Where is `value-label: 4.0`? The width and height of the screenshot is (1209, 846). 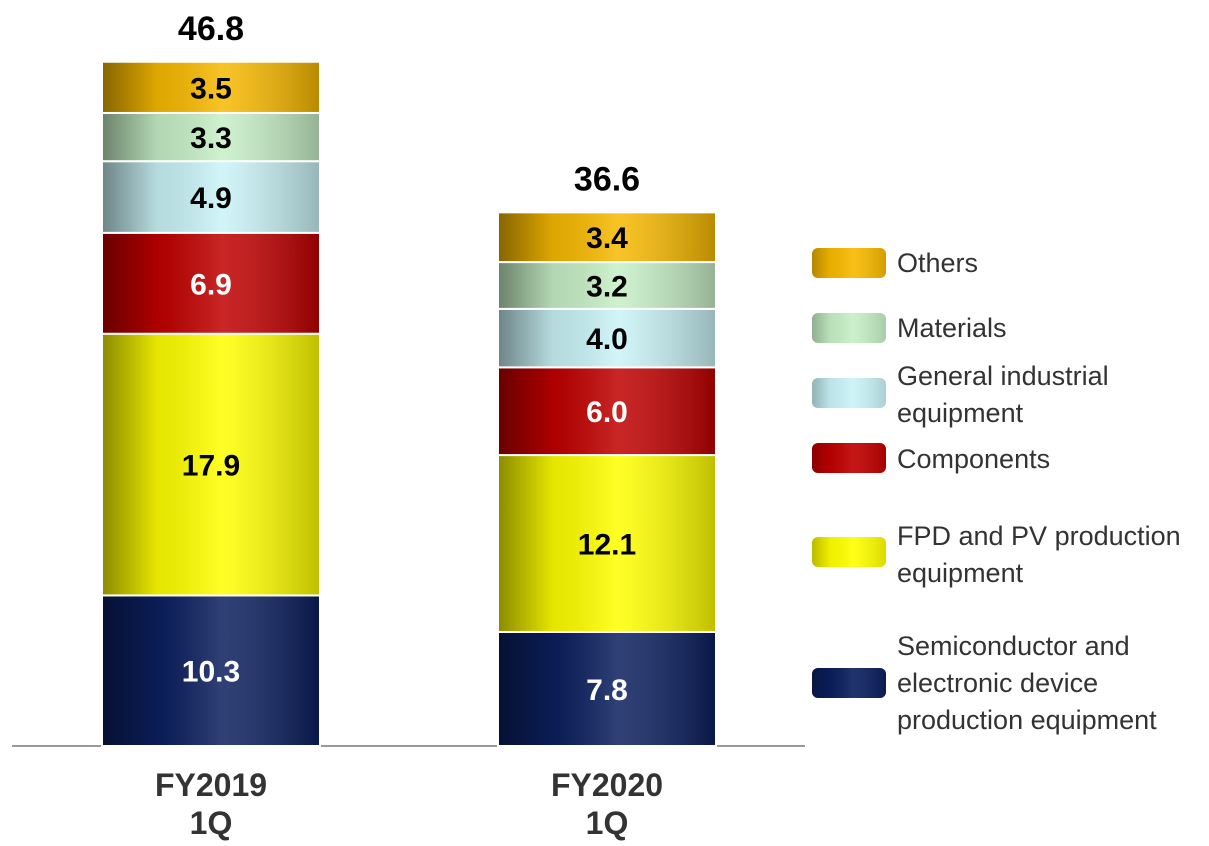 value-label: 4.0 is located at coordinates (607, 339).